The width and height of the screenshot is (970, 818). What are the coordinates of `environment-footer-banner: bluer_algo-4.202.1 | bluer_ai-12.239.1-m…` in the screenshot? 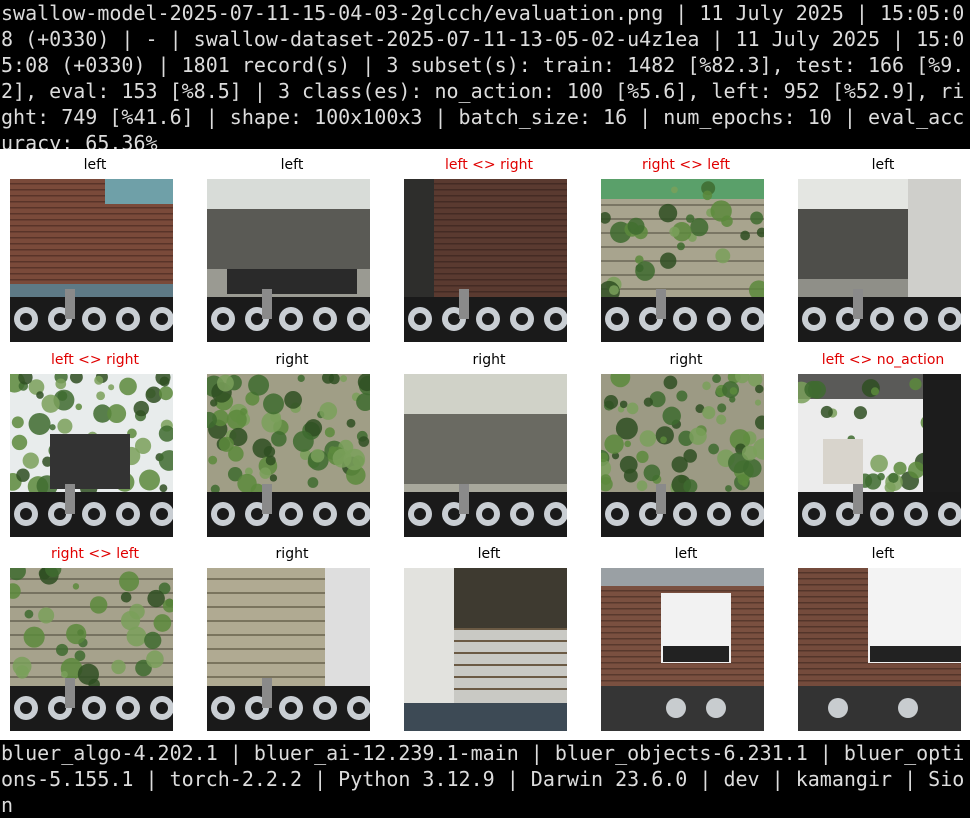 It's located at (485, 779).